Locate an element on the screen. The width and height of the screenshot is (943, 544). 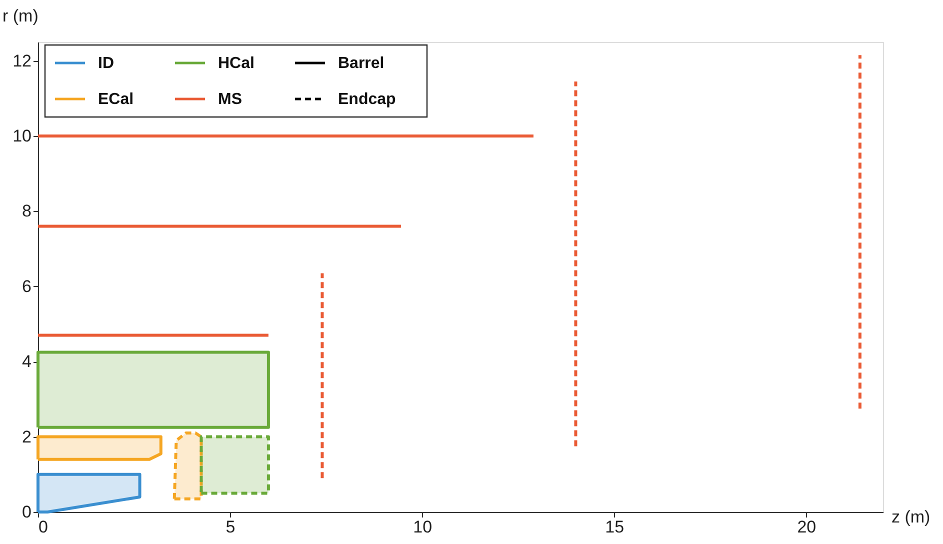
y-tick-label: 2 is located at coordinates (27, 436).